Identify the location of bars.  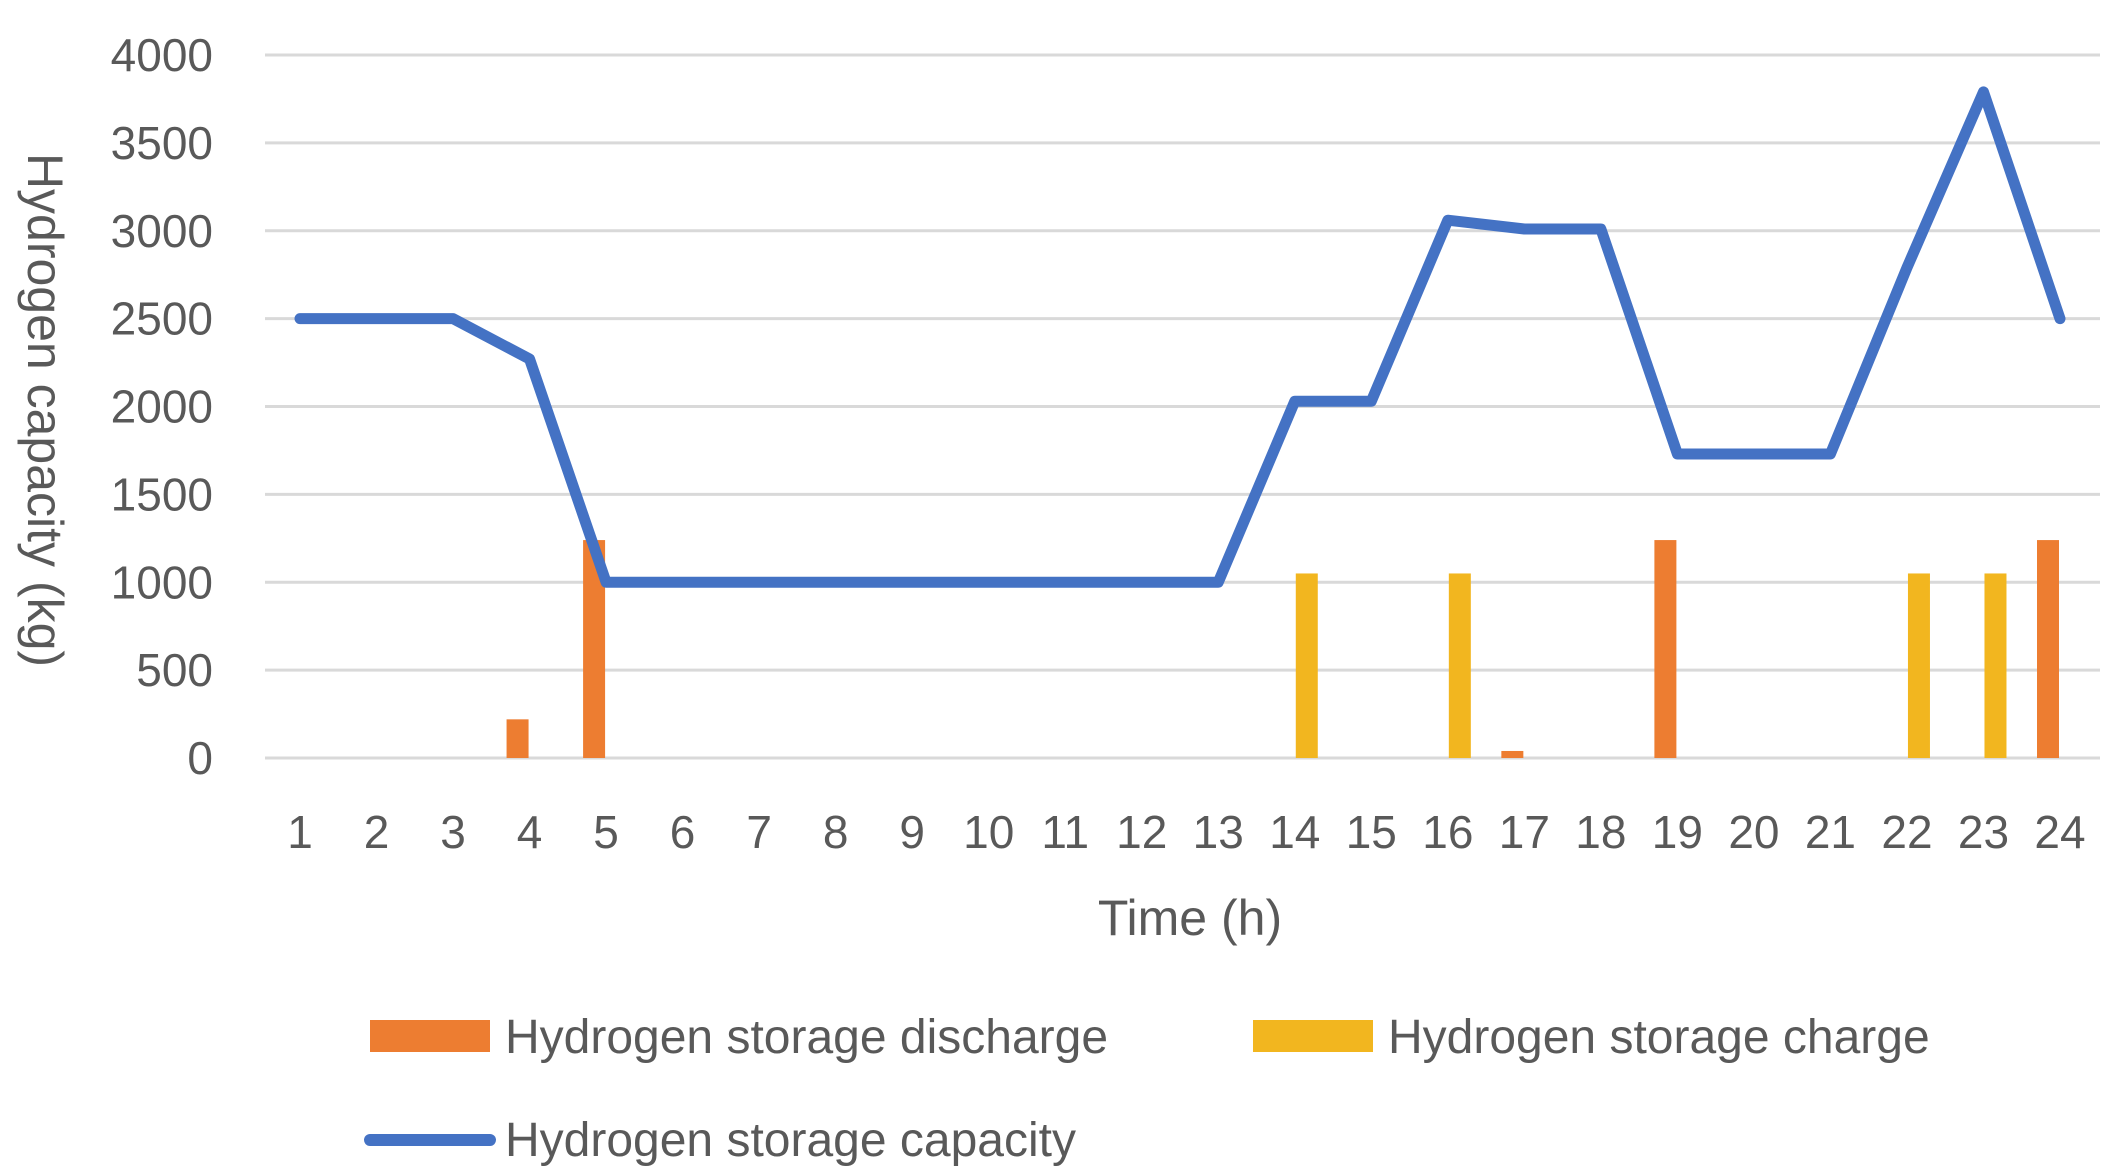
(1282, 649).